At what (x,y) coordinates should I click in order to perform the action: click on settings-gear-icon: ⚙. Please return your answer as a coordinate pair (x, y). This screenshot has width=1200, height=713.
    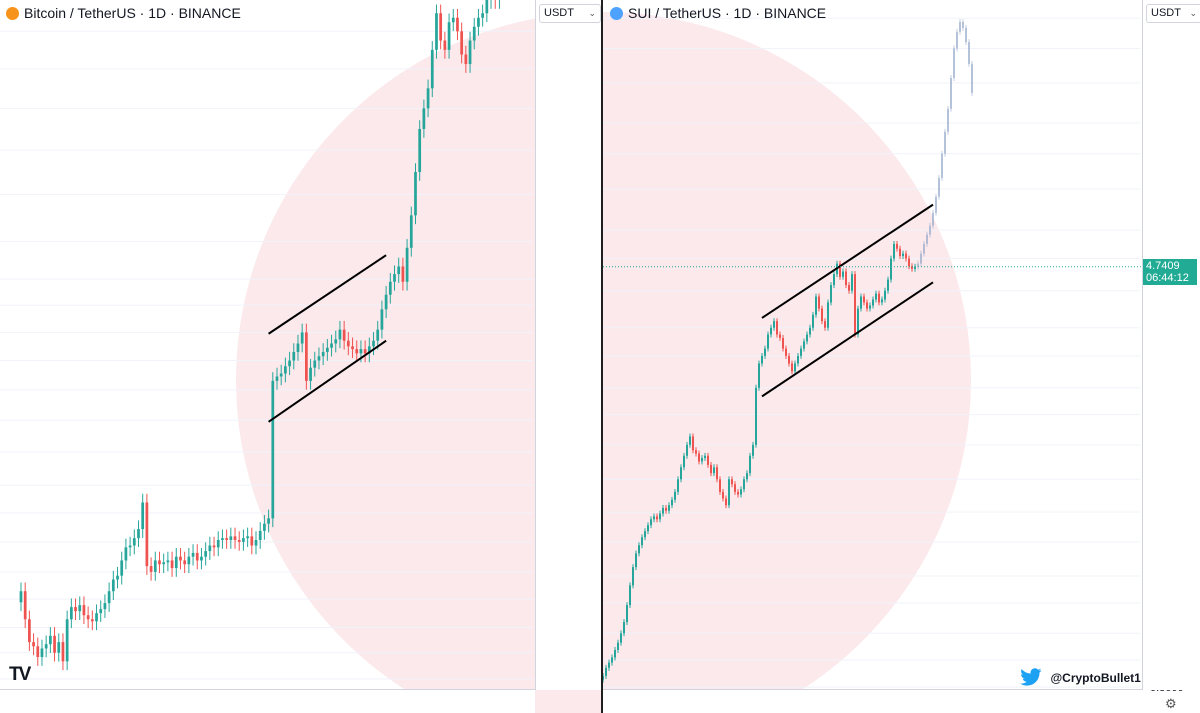
    Looking at the image, I should click on (1171, 703).